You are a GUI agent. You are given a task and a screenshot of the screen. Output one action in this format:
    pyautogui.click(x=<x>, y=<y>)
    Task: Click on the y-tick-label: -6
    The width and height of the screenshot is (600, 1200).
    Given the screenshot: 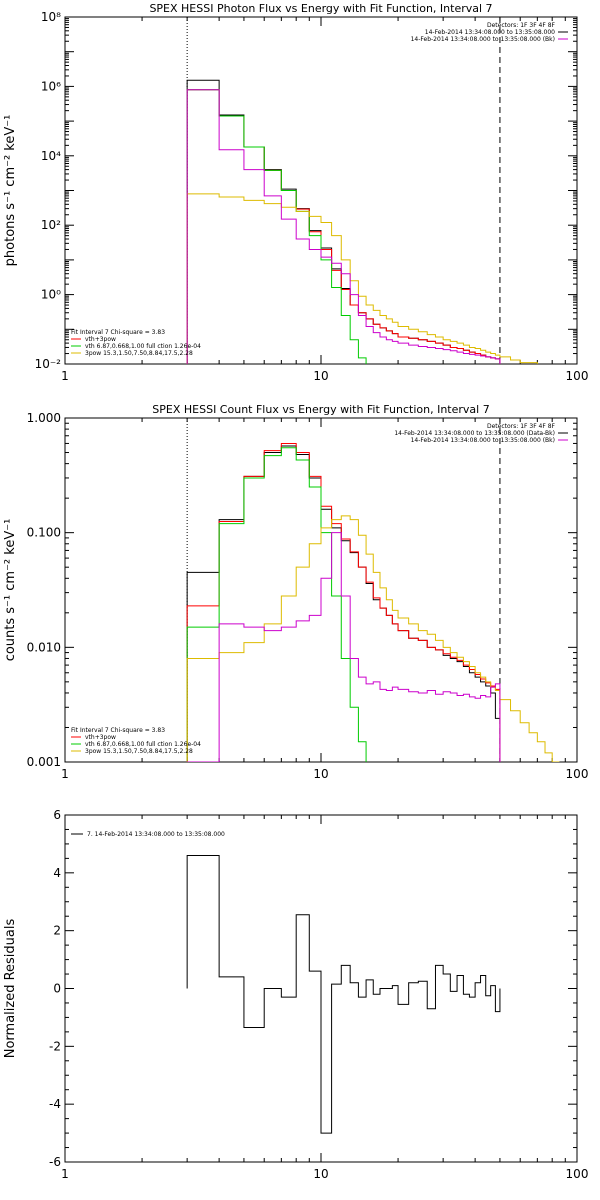 What is the action you would take?
    pyautogui.click(x=55, y=1162)
    